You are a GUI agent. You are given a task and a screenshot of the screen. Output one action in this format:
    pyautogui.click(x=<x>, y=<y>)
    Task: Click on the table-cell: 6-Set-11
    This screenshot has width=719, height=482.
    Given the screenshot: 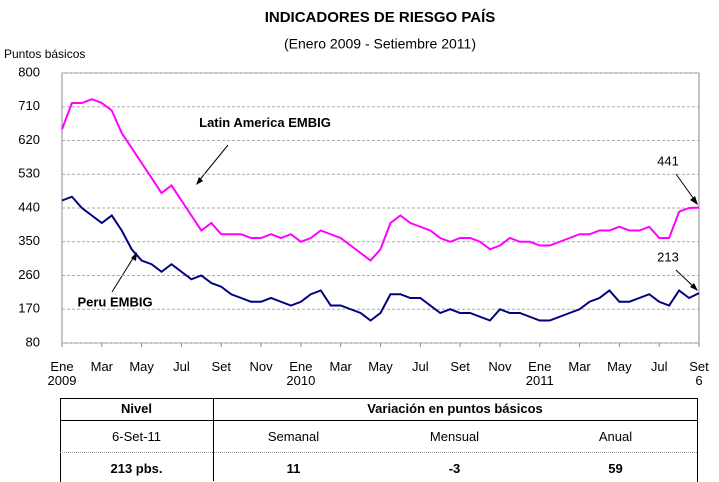 What is the action you would take?
    pyautogui.click(x=136, y=436)
    